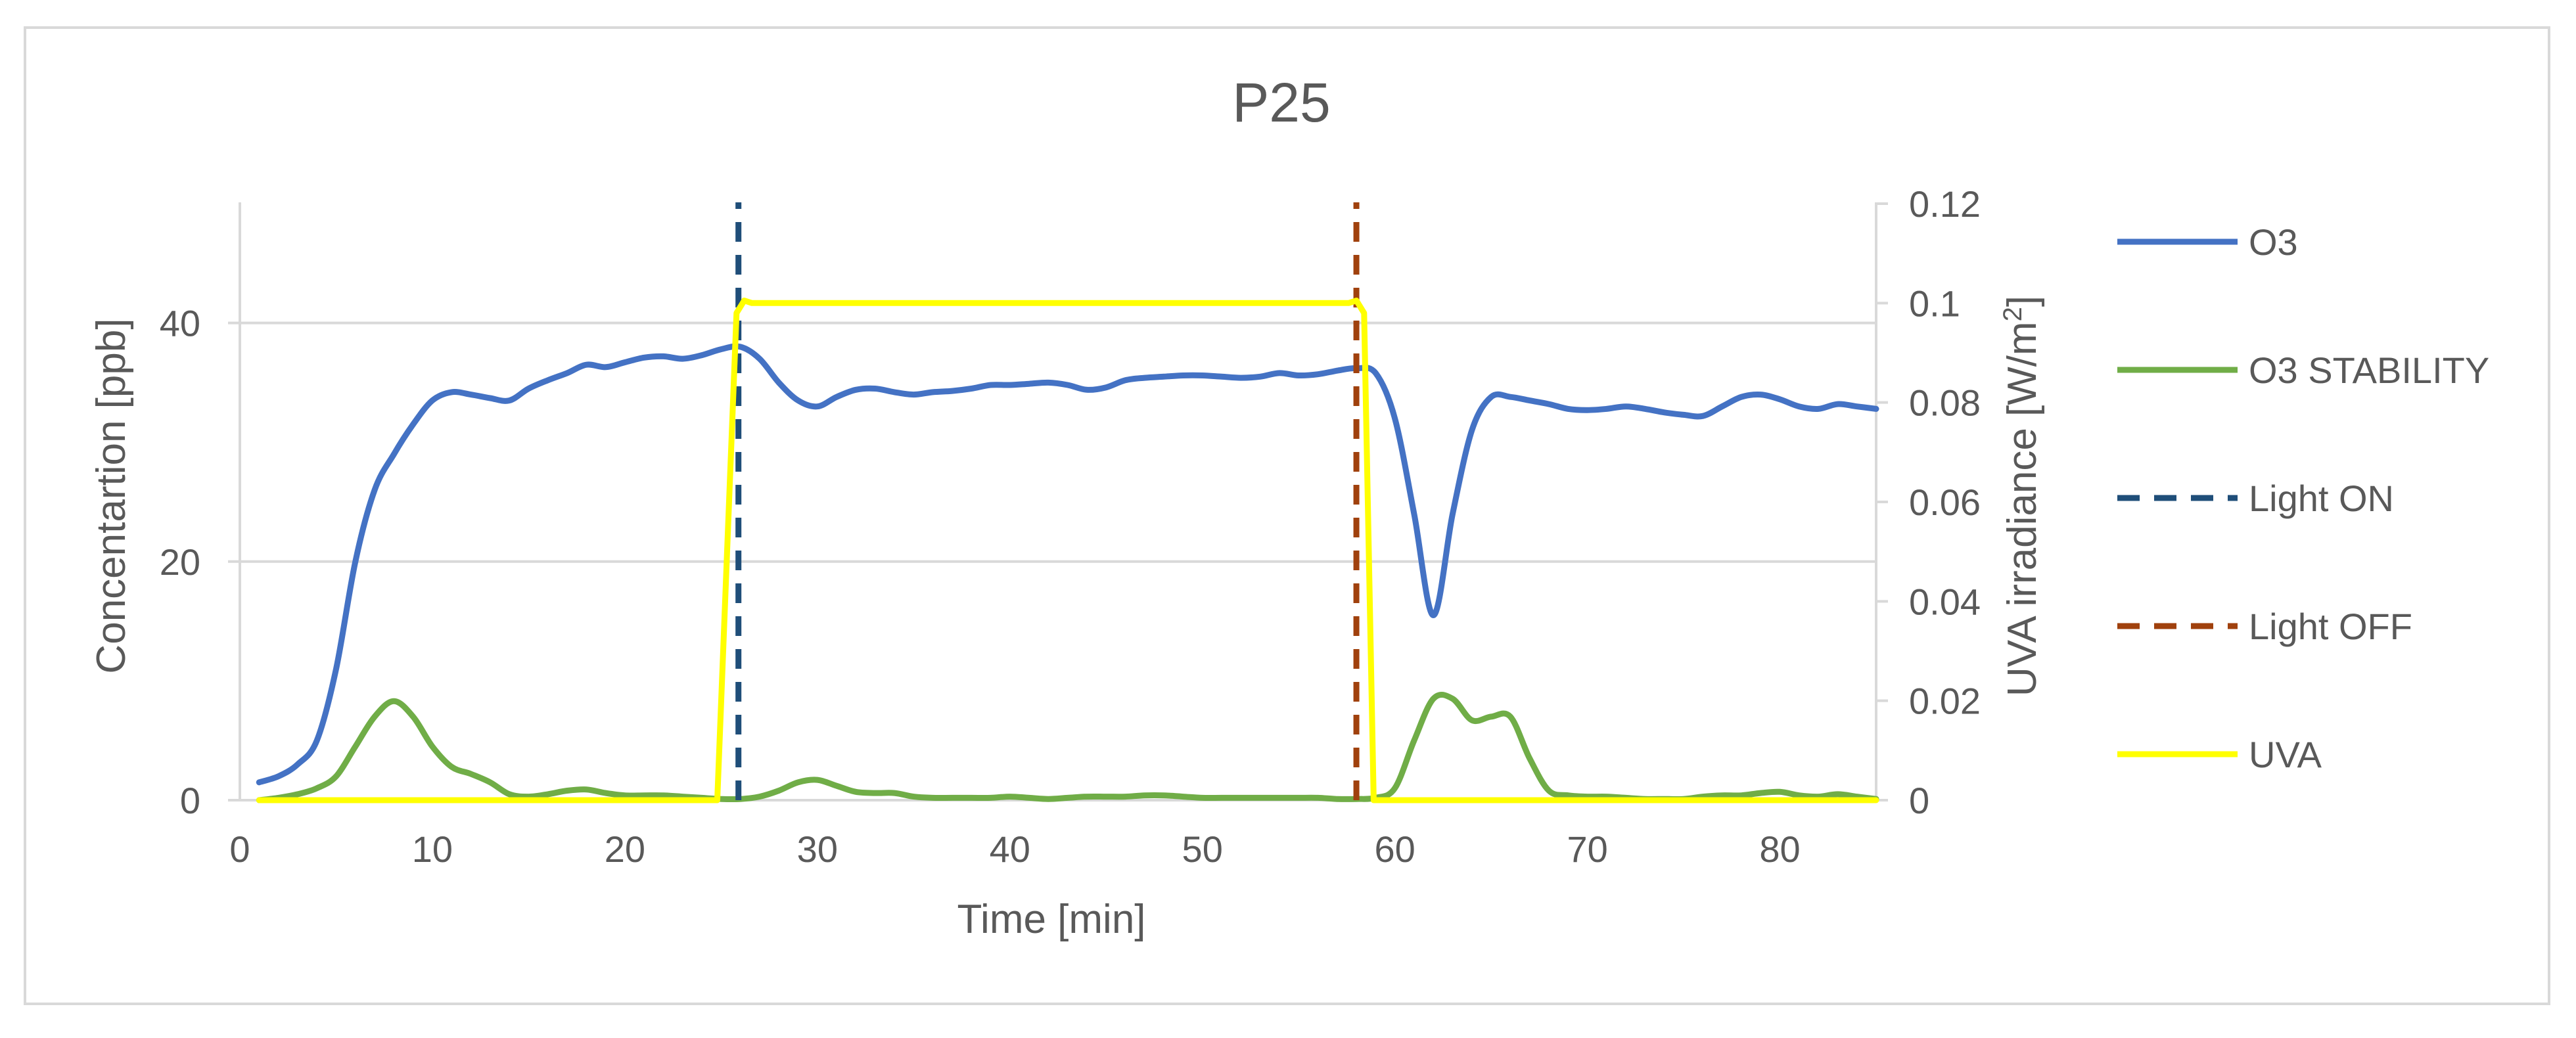  What do you see at coordinates (1010, 849) in the screenshot?
I see `x-tick-label: 40` at bounding box center [1010, 849].